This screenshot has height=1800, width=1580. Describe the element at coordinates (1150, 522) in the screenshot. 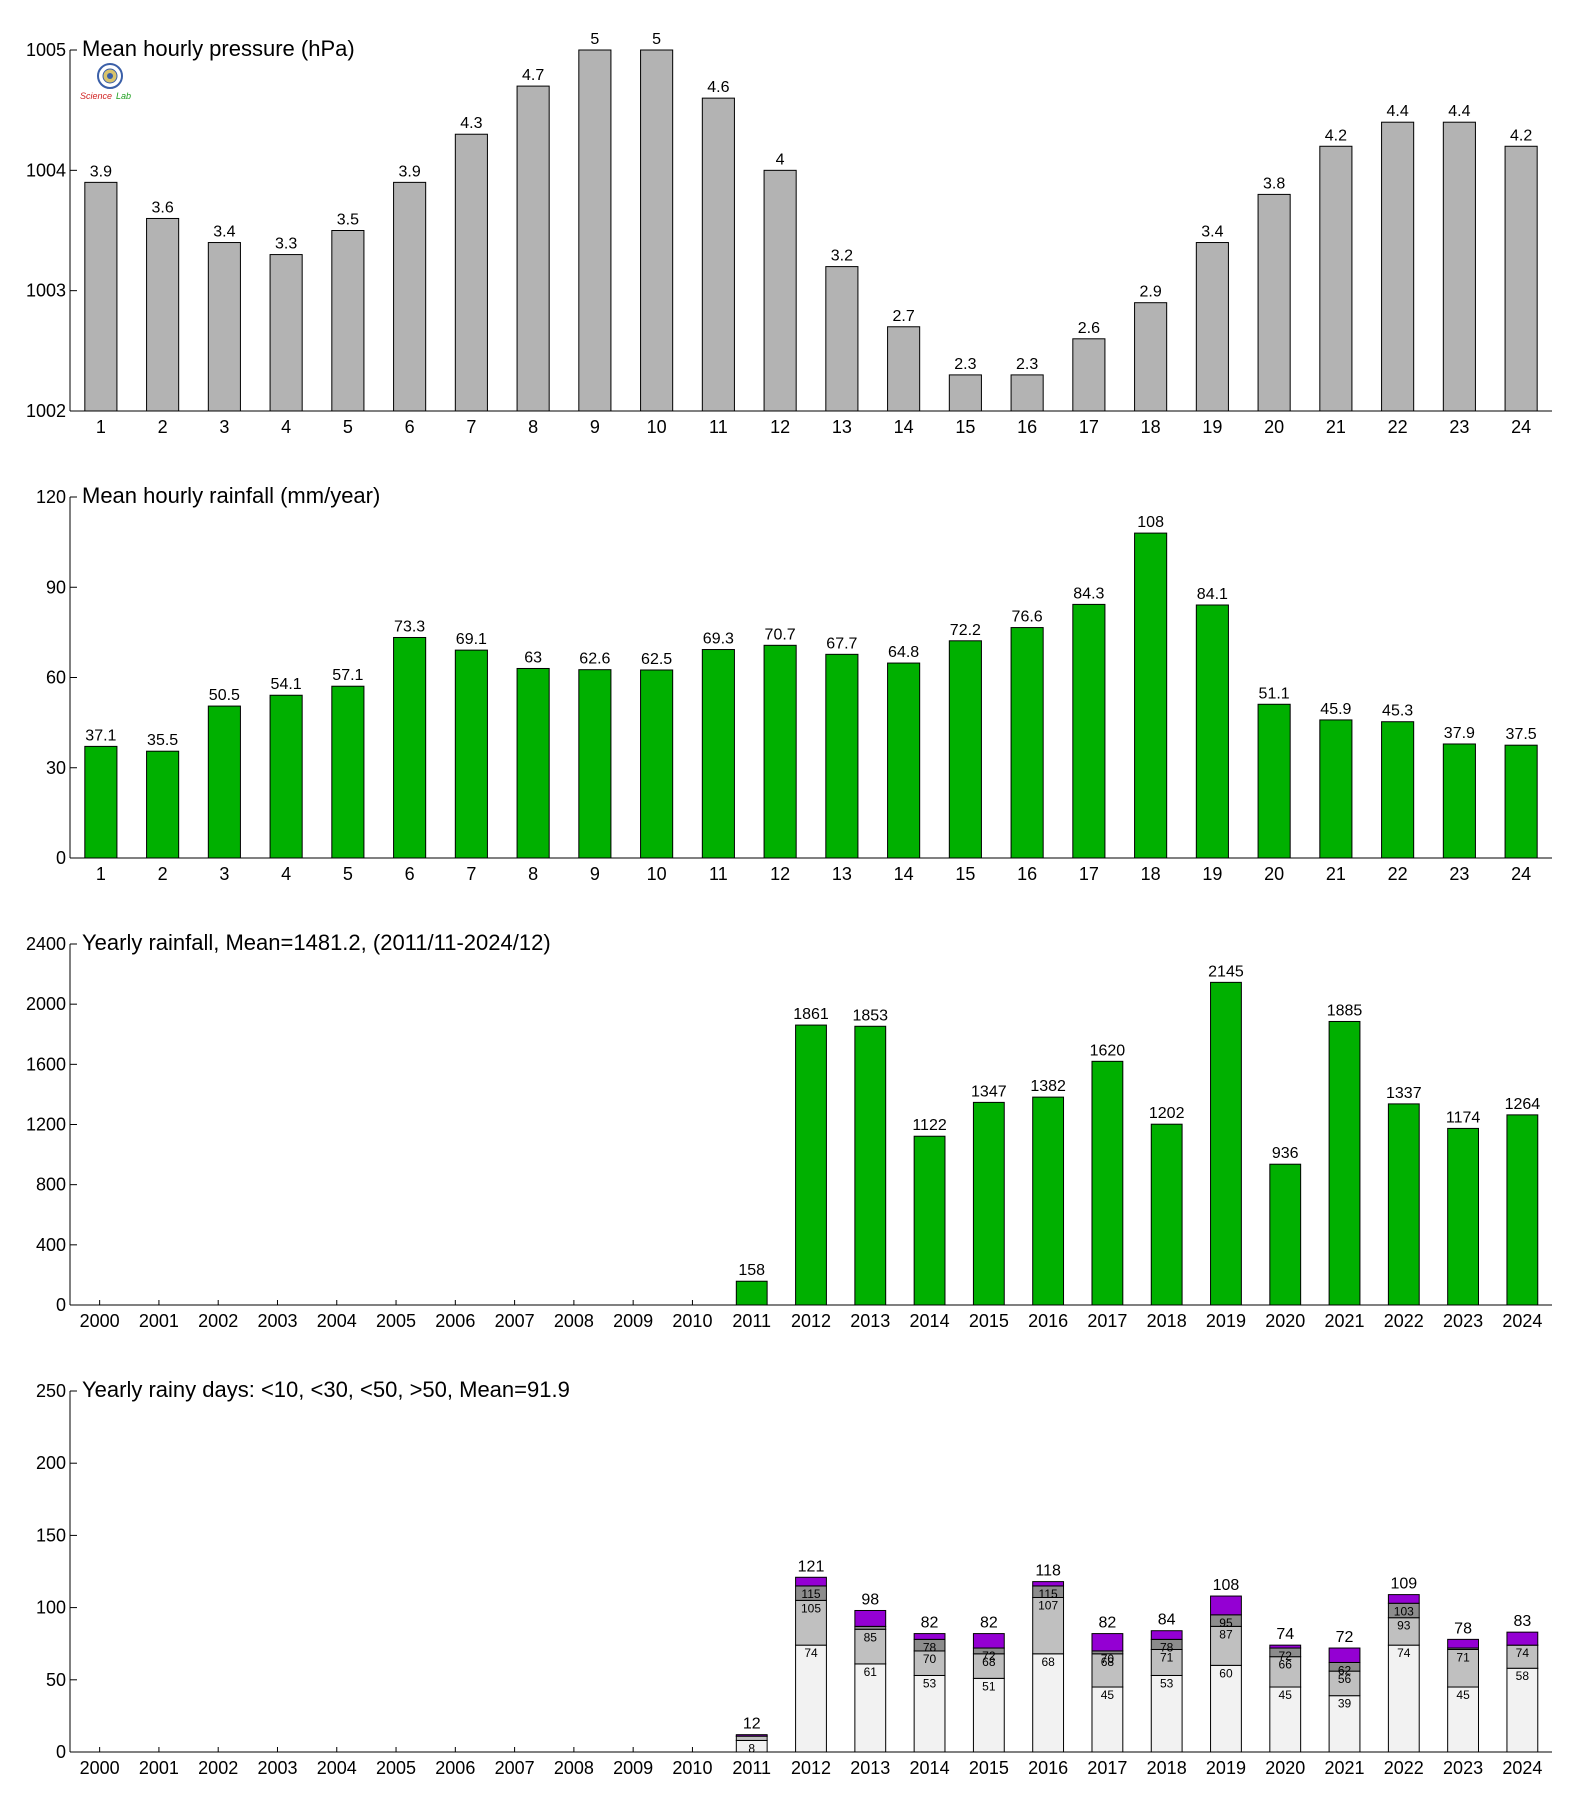

I see `bar-value-label: 108` at that location.